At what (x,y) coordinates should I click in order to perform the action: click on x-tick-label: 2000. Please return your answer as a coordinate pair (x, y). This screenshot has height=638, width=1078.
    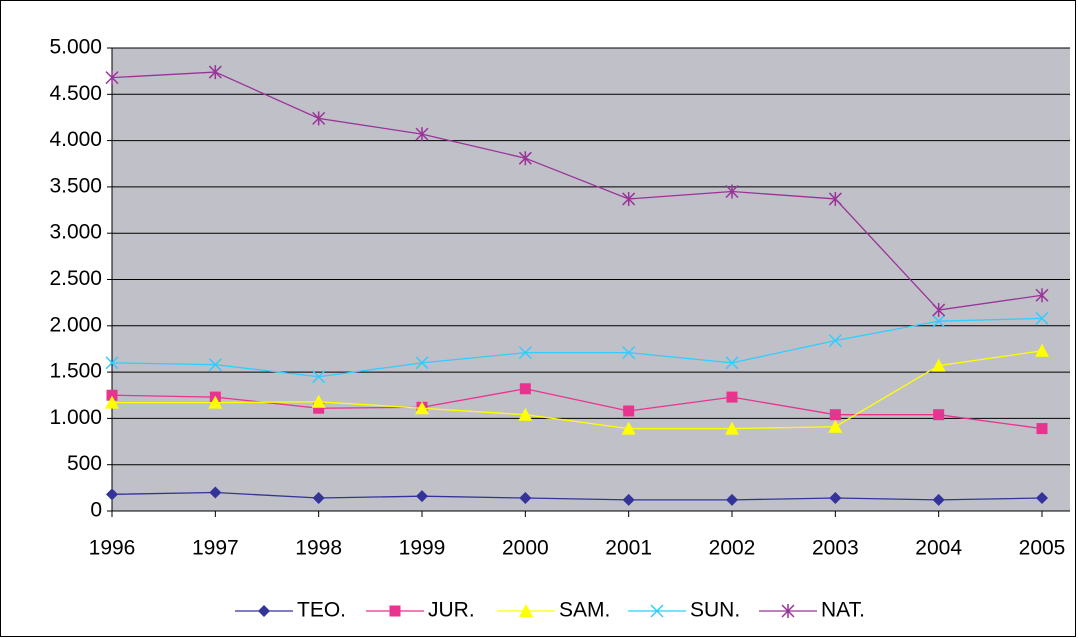
    Looking at the image, I should click on (525, 548).